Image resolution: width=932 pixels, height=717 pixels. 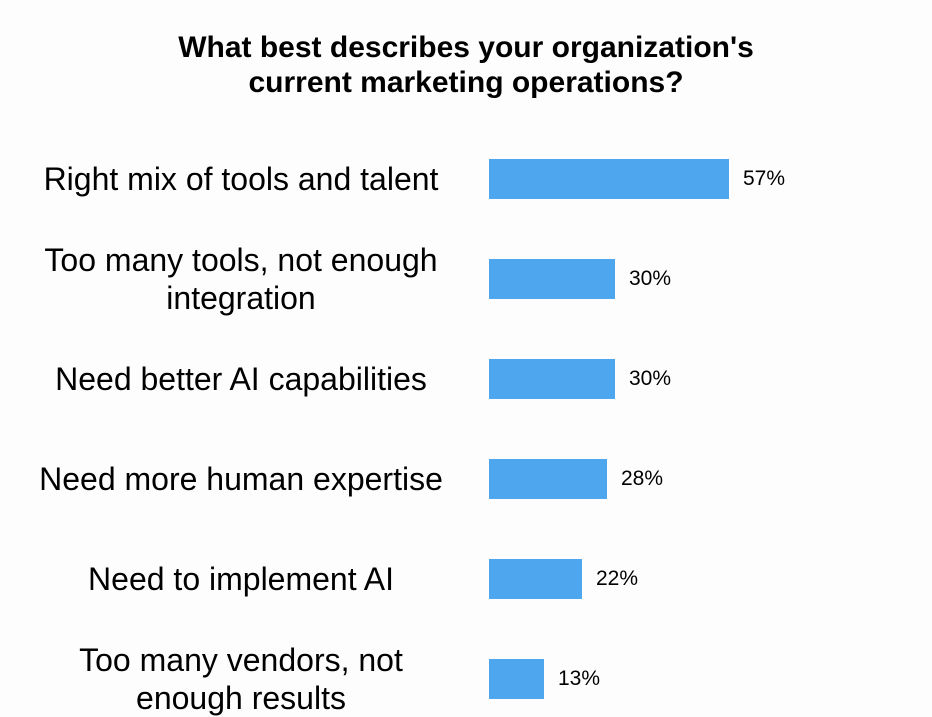 What do you see at coordinates (241, 260) in the screenshot?
I see `category-label-line: Too many tools, not enough` at bounding box center [241, 260].